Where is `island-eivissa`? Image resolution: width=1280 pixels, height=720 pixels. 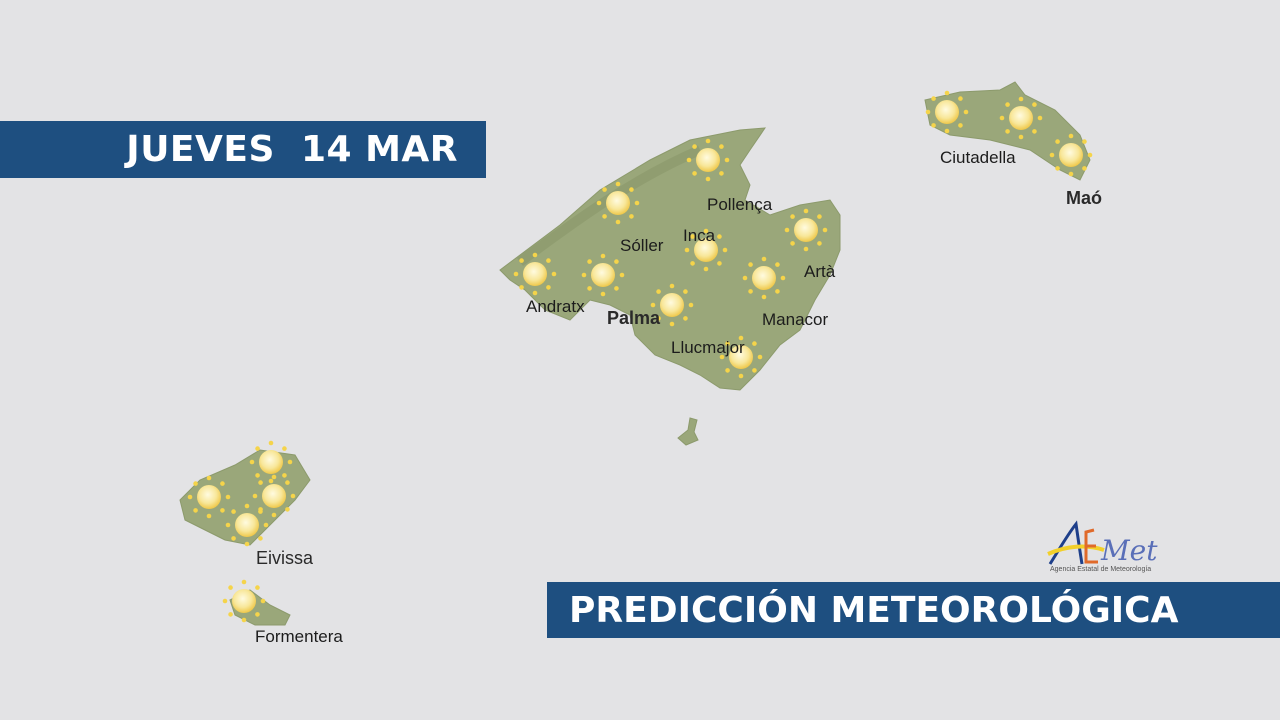 island-eivissa is located at coordinates (245, 497).